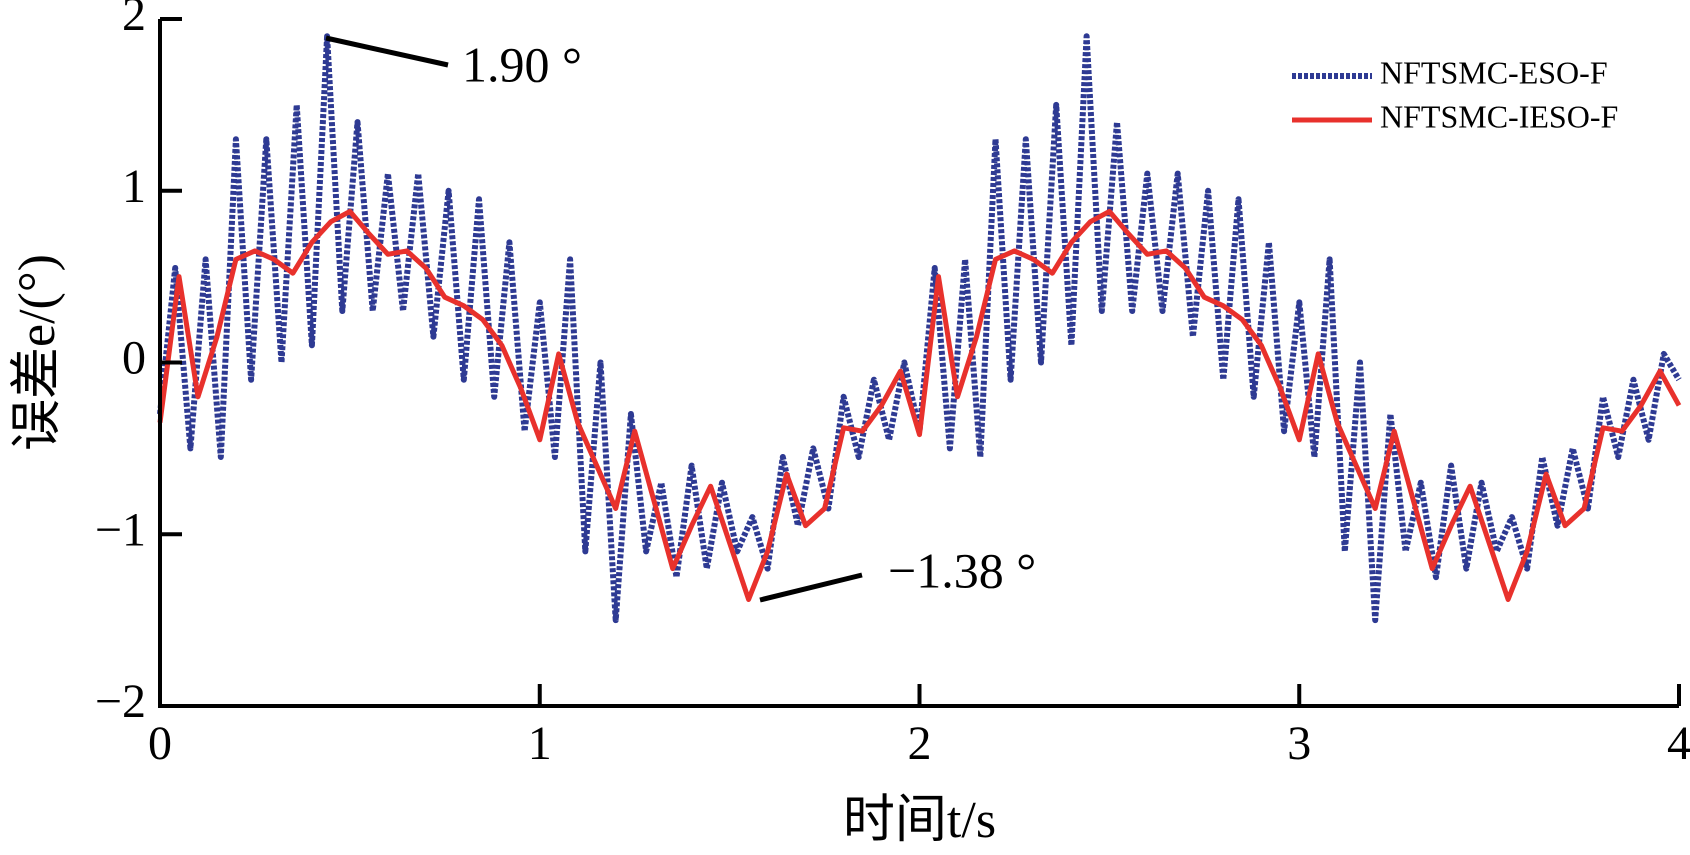 The height and width of the screenshot is (855, 1690). Describe the element at coordinates (1499, 116) in the screenshot. I see `legend-label: NFTSMC-IESO-F` at that location.